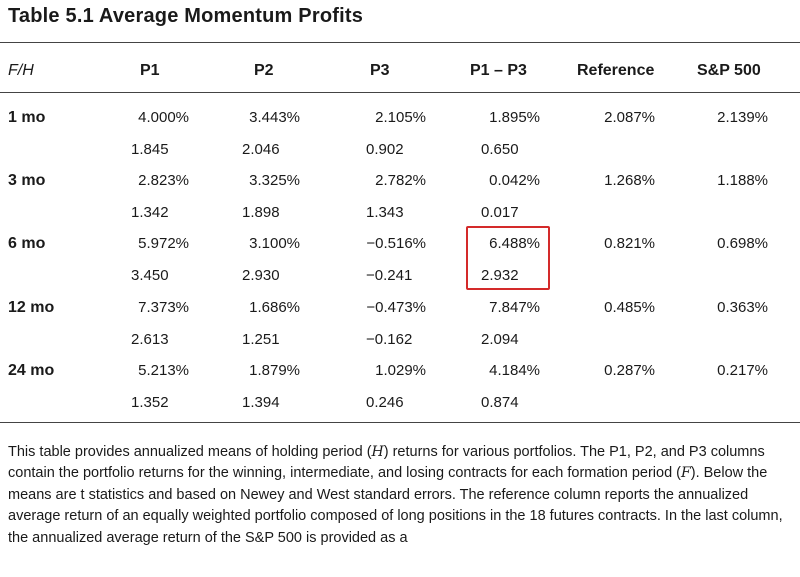 This screenshot has height=577, width=800. What do you see at coordinates (163, 370) in the screenshot?
I see `mean-p1: 5.213%` at bounding box center [163, 370].